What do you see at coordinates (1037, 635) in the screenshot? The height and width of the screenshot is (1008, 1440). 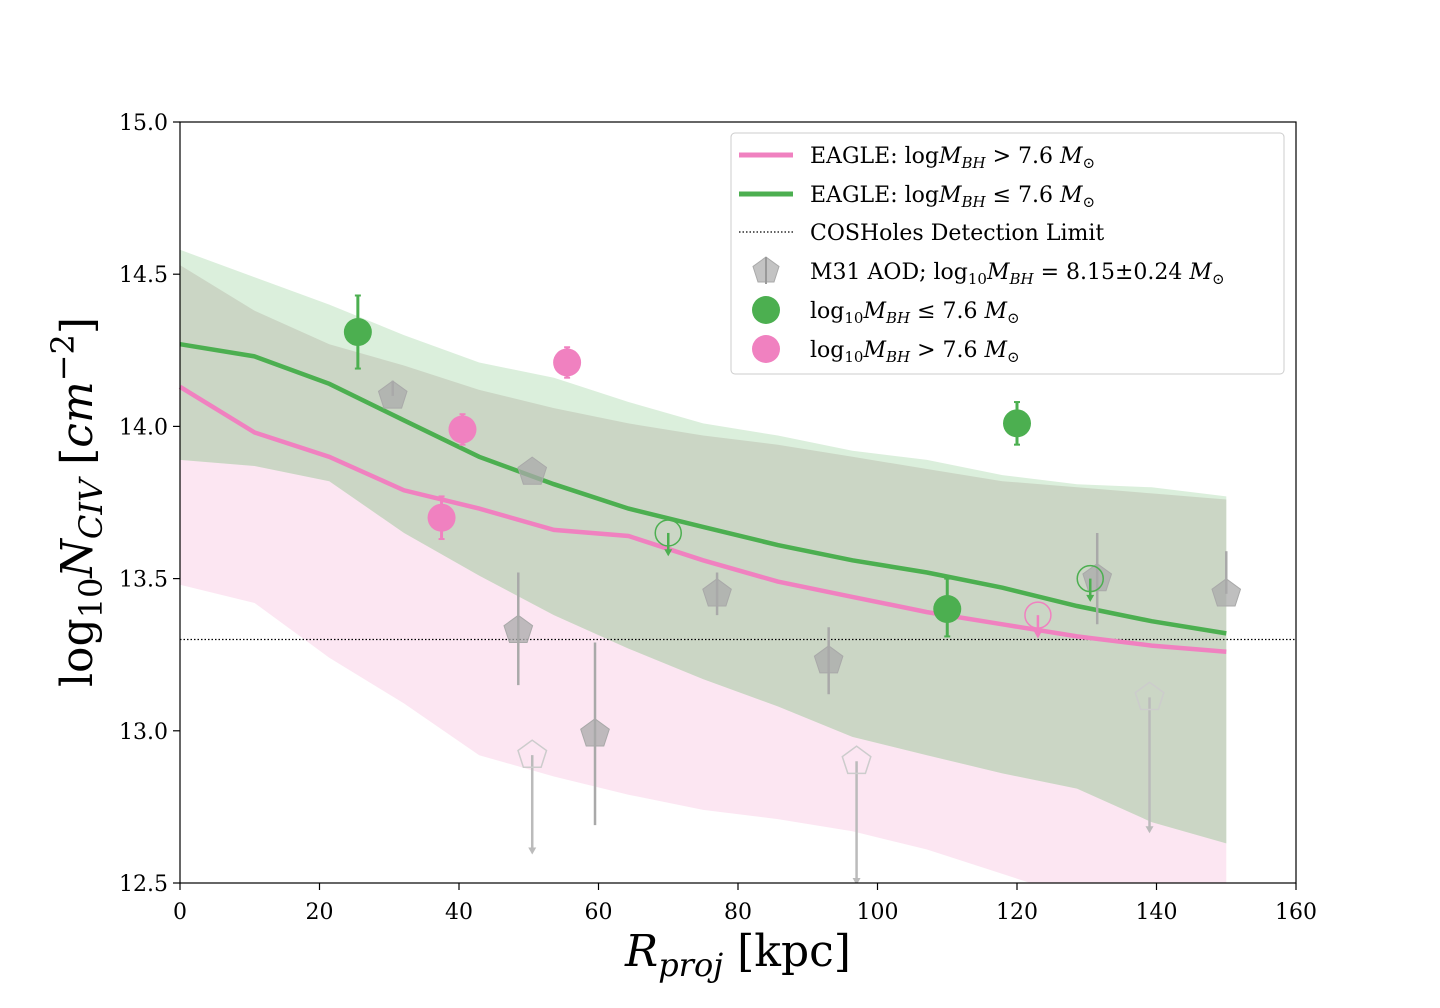 I see `pink-arrowhead` at bounding box center [1037, 635].